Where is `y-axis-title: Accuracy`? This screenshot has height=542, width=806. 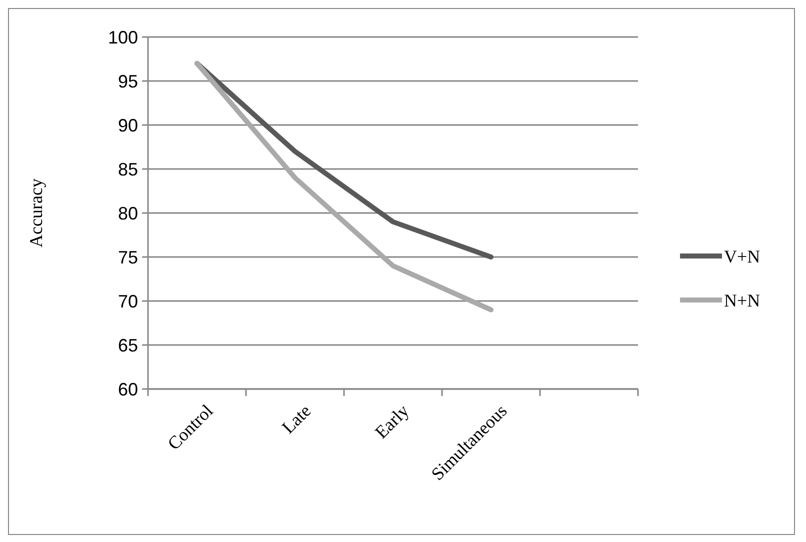
y-axis-title: Accuracy is located at coordinates (36, 213).